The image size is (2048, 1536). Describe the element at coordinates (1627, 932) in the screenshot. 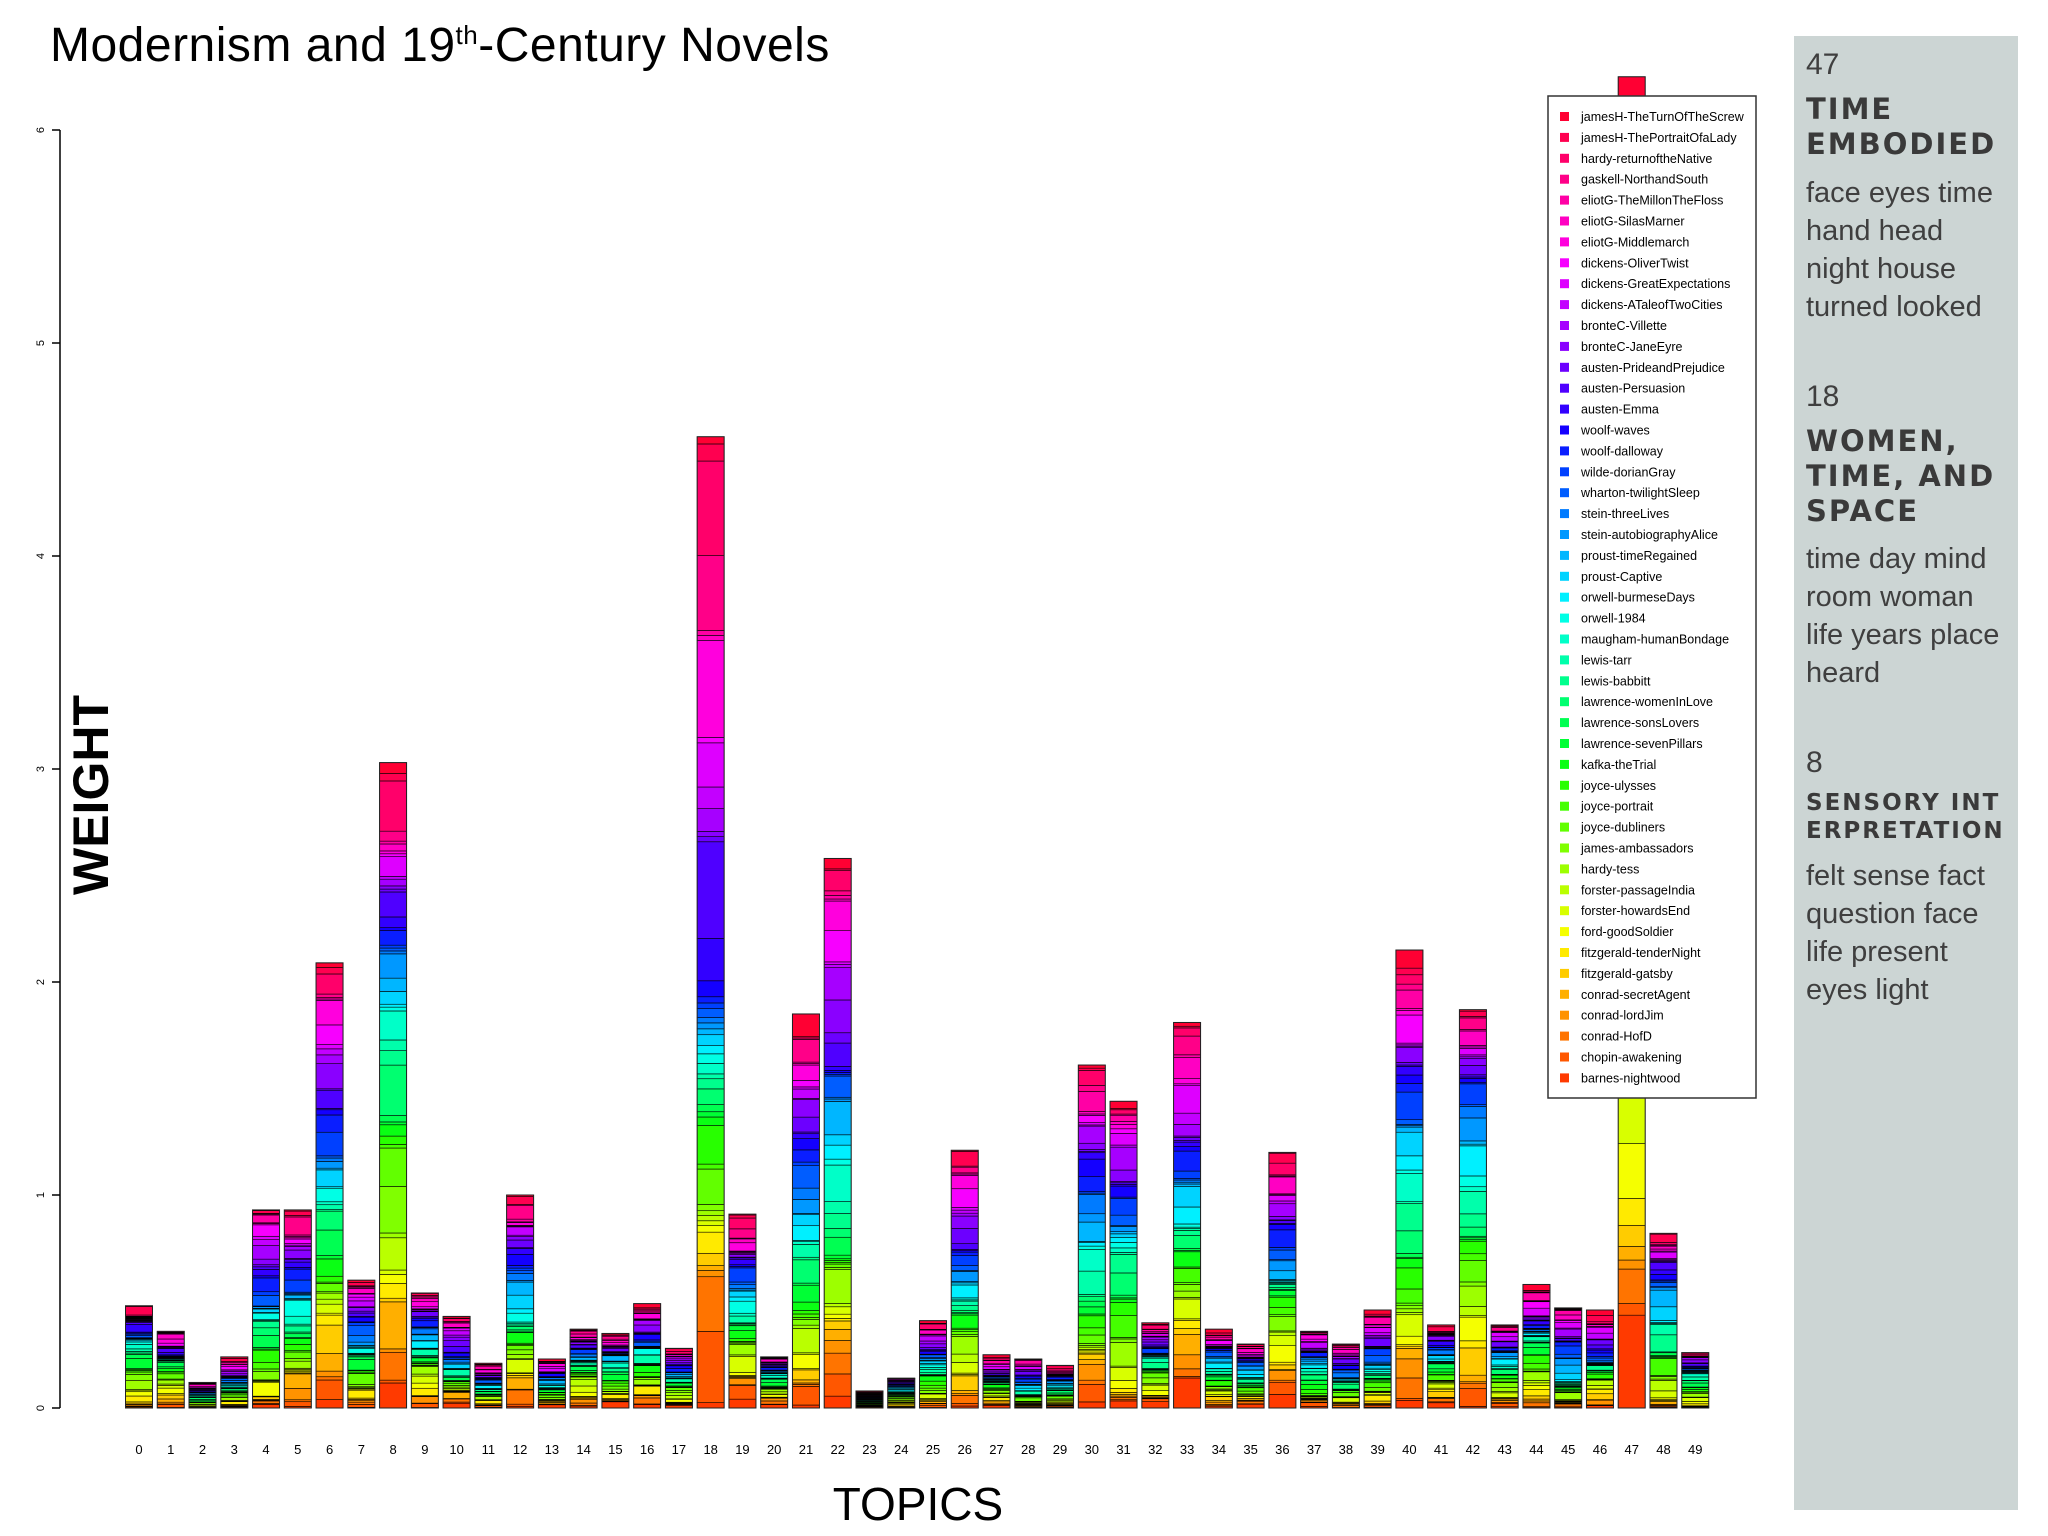

I see `legend-label: ford-goodSoldier` at that location.